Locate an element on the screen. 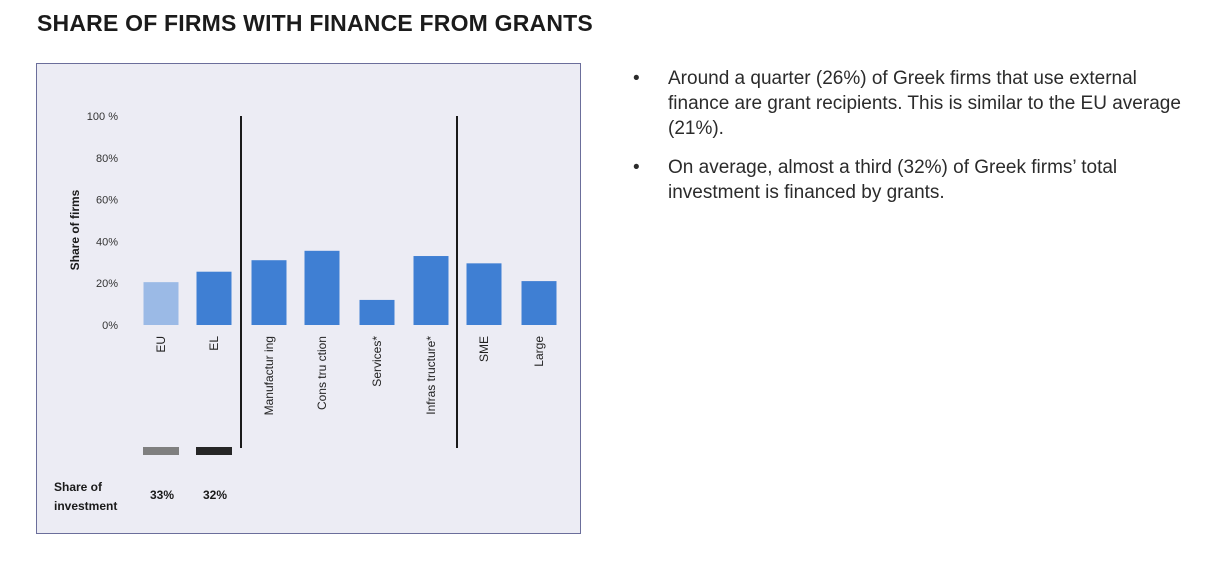 Image resolution: width=1215 pixels, height=565 pixels. bar-services is located at coordinates (377, 312).